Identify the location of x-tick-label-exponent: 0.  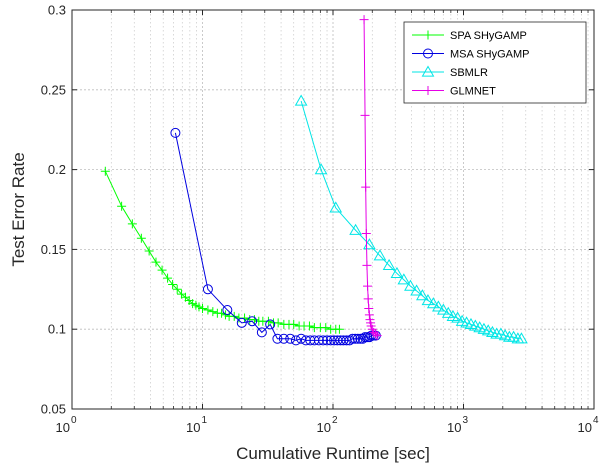
(74, 420).